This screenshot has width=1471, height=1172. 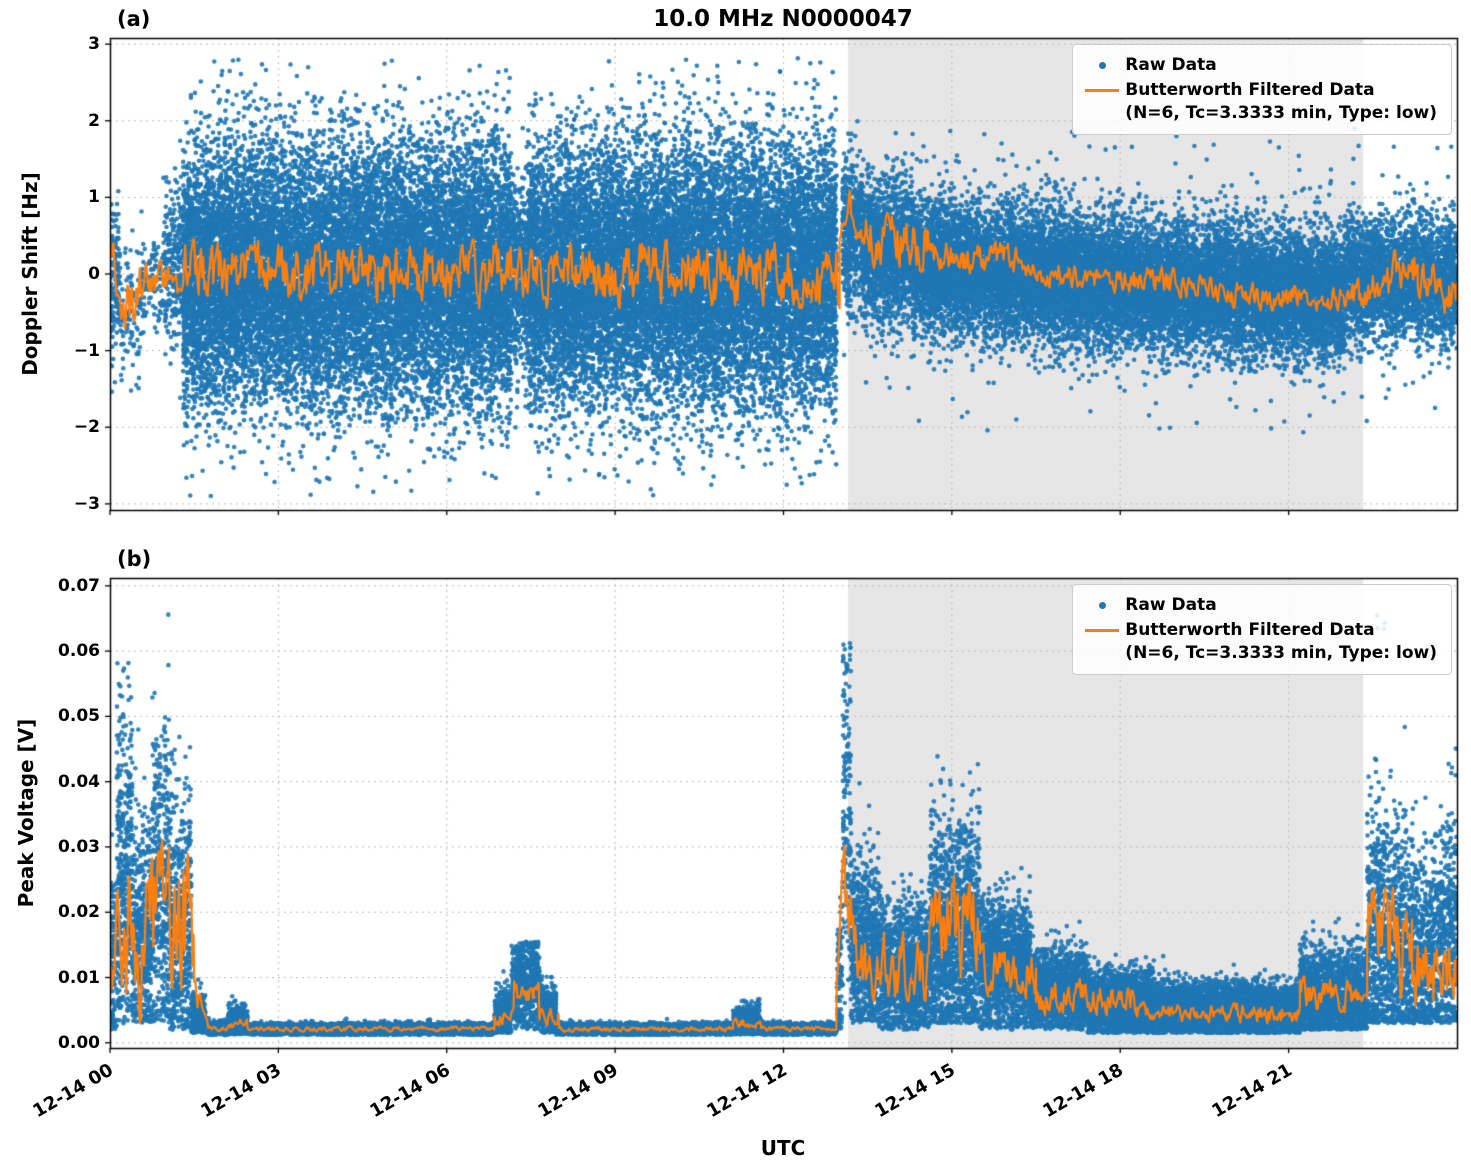 What do you see at coordinates (94, 197) in the screenshot?
I see `y-tick-label: 1` at bounding box center [94, 197].